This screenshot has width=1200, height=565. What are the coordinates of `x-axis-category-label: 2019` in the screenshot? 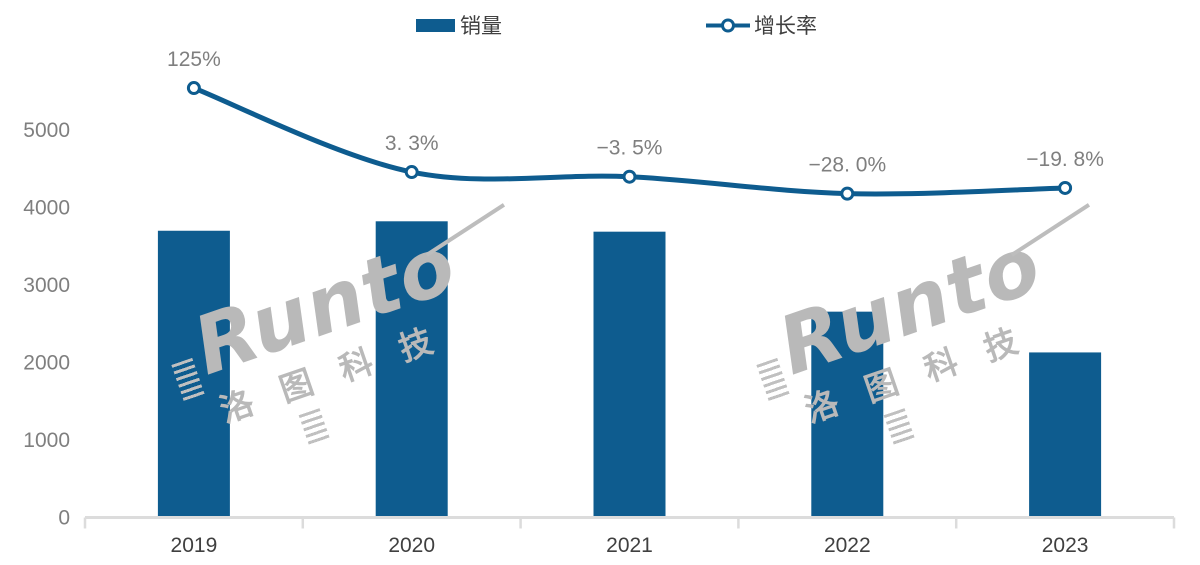 It's located at (194, 545).